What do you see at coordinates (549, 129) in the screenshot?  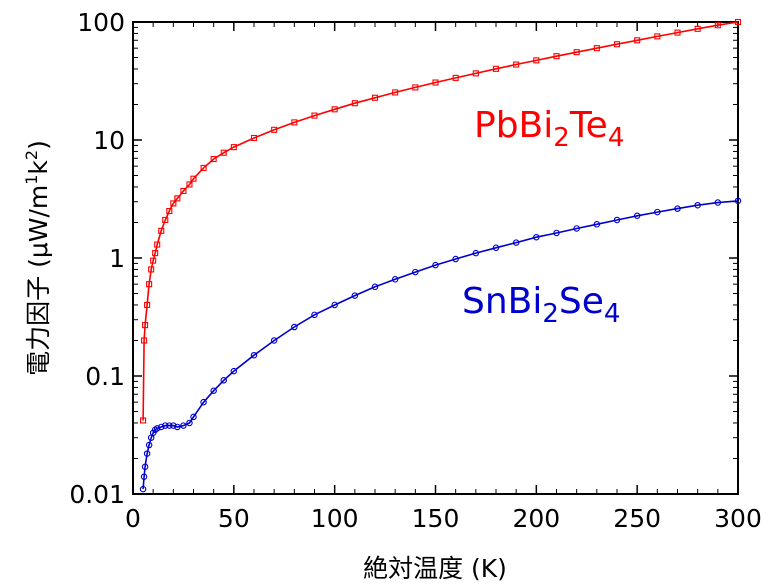 I see `series-label-pbbi2te4: PbBi2Te4` at bounding box center [549, 129].